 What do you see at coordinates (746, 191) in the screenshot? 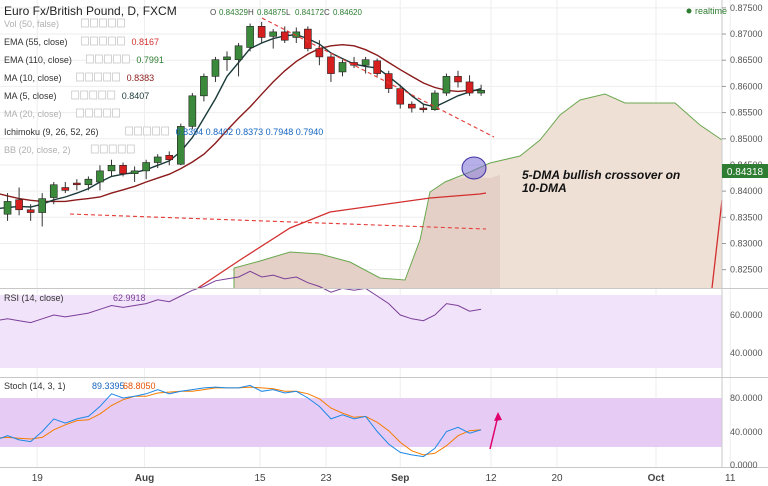
I see `price-tick-label: 0.84000` at bounding box center [746, 191].